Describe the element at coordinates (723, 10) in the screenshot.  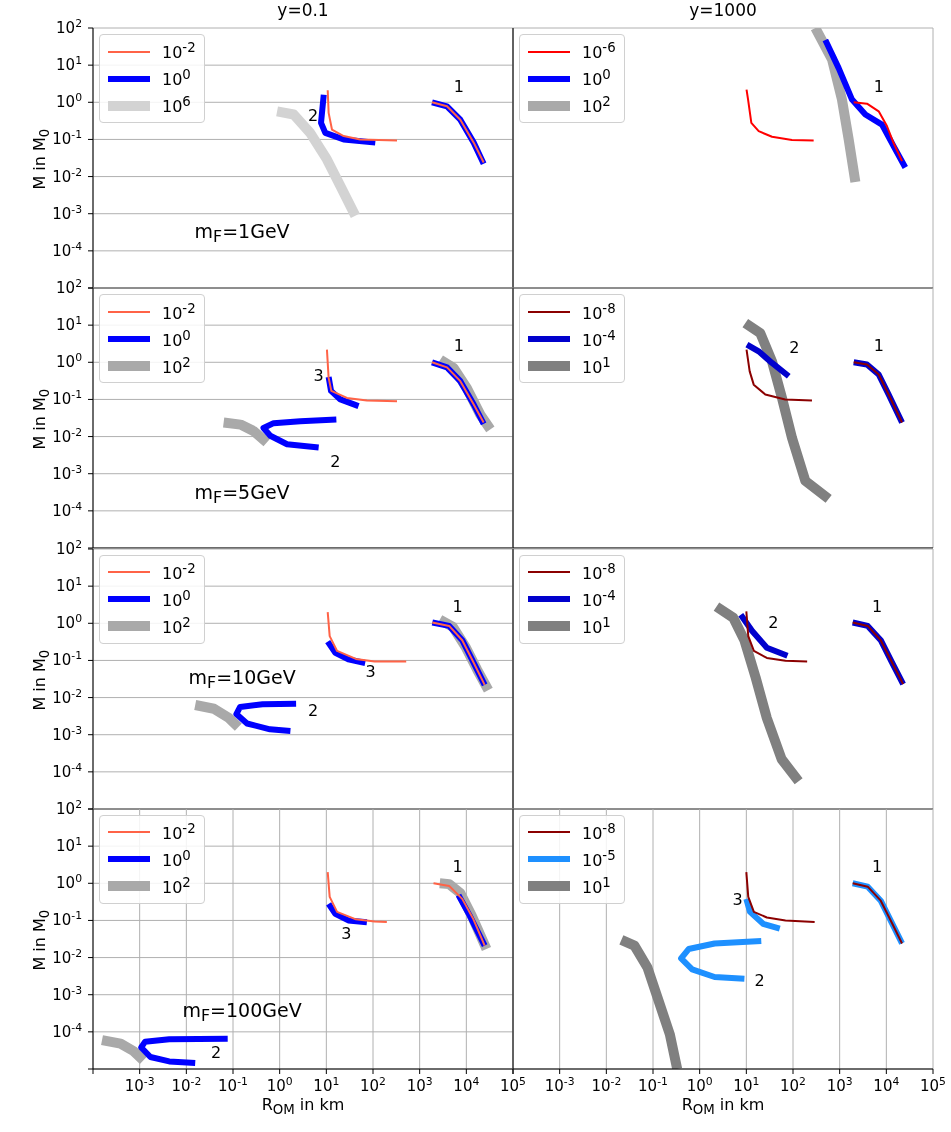
I see `chart-title: y=1000` at that location.